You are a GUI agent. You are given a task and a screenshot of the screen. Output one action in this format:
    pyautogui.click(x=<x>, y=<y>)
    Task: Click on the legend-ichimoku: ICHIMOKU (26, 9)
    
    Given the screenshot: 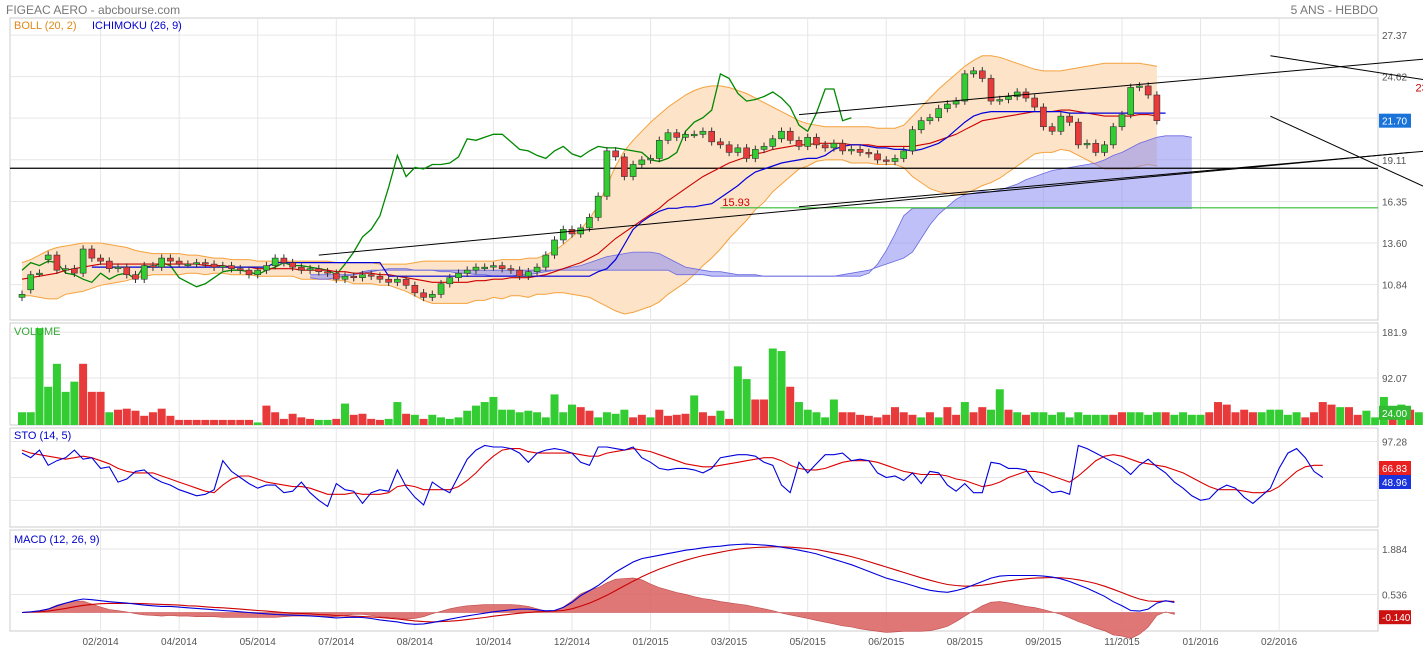 What is the action you would take?
    pyautogui.click(x=137, y=26)
    